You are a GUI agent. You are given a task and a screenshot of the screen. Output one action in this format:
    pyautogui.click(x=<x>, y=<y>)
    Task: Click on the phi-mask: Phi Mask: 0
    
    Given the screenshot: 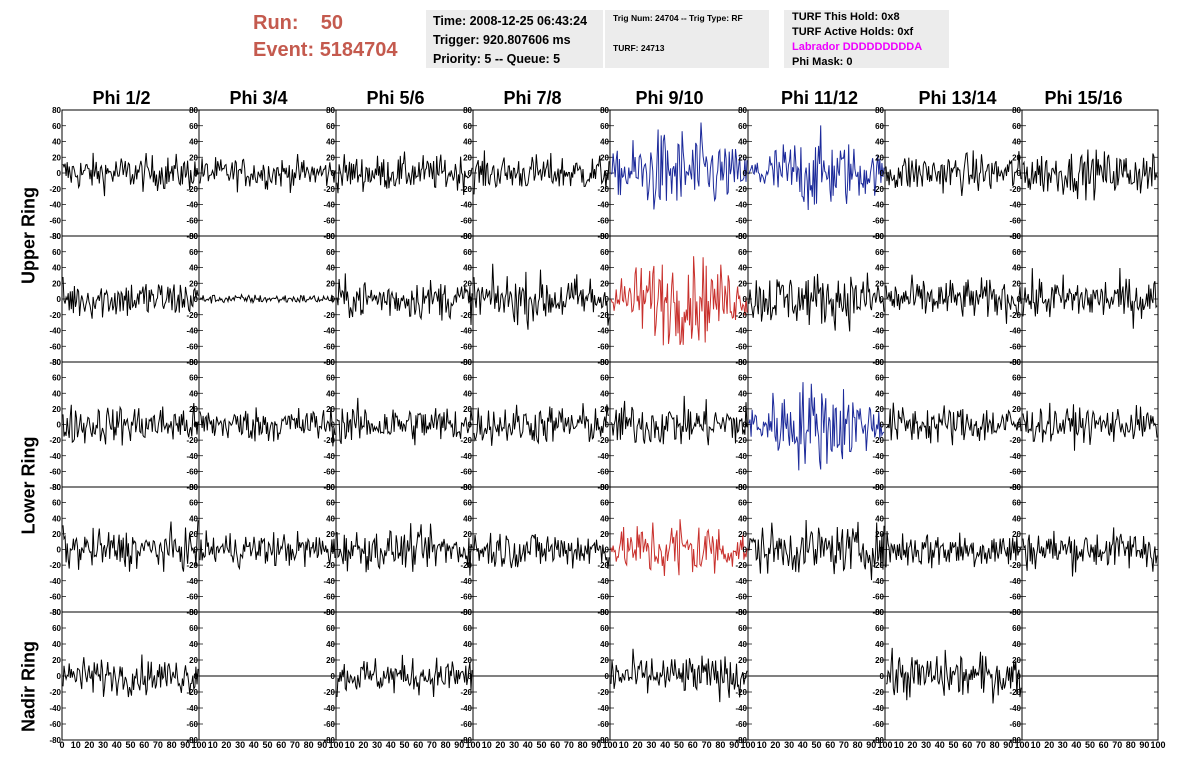 What is the action you would take?
    pyautogui.click(x=822, y=62)
    